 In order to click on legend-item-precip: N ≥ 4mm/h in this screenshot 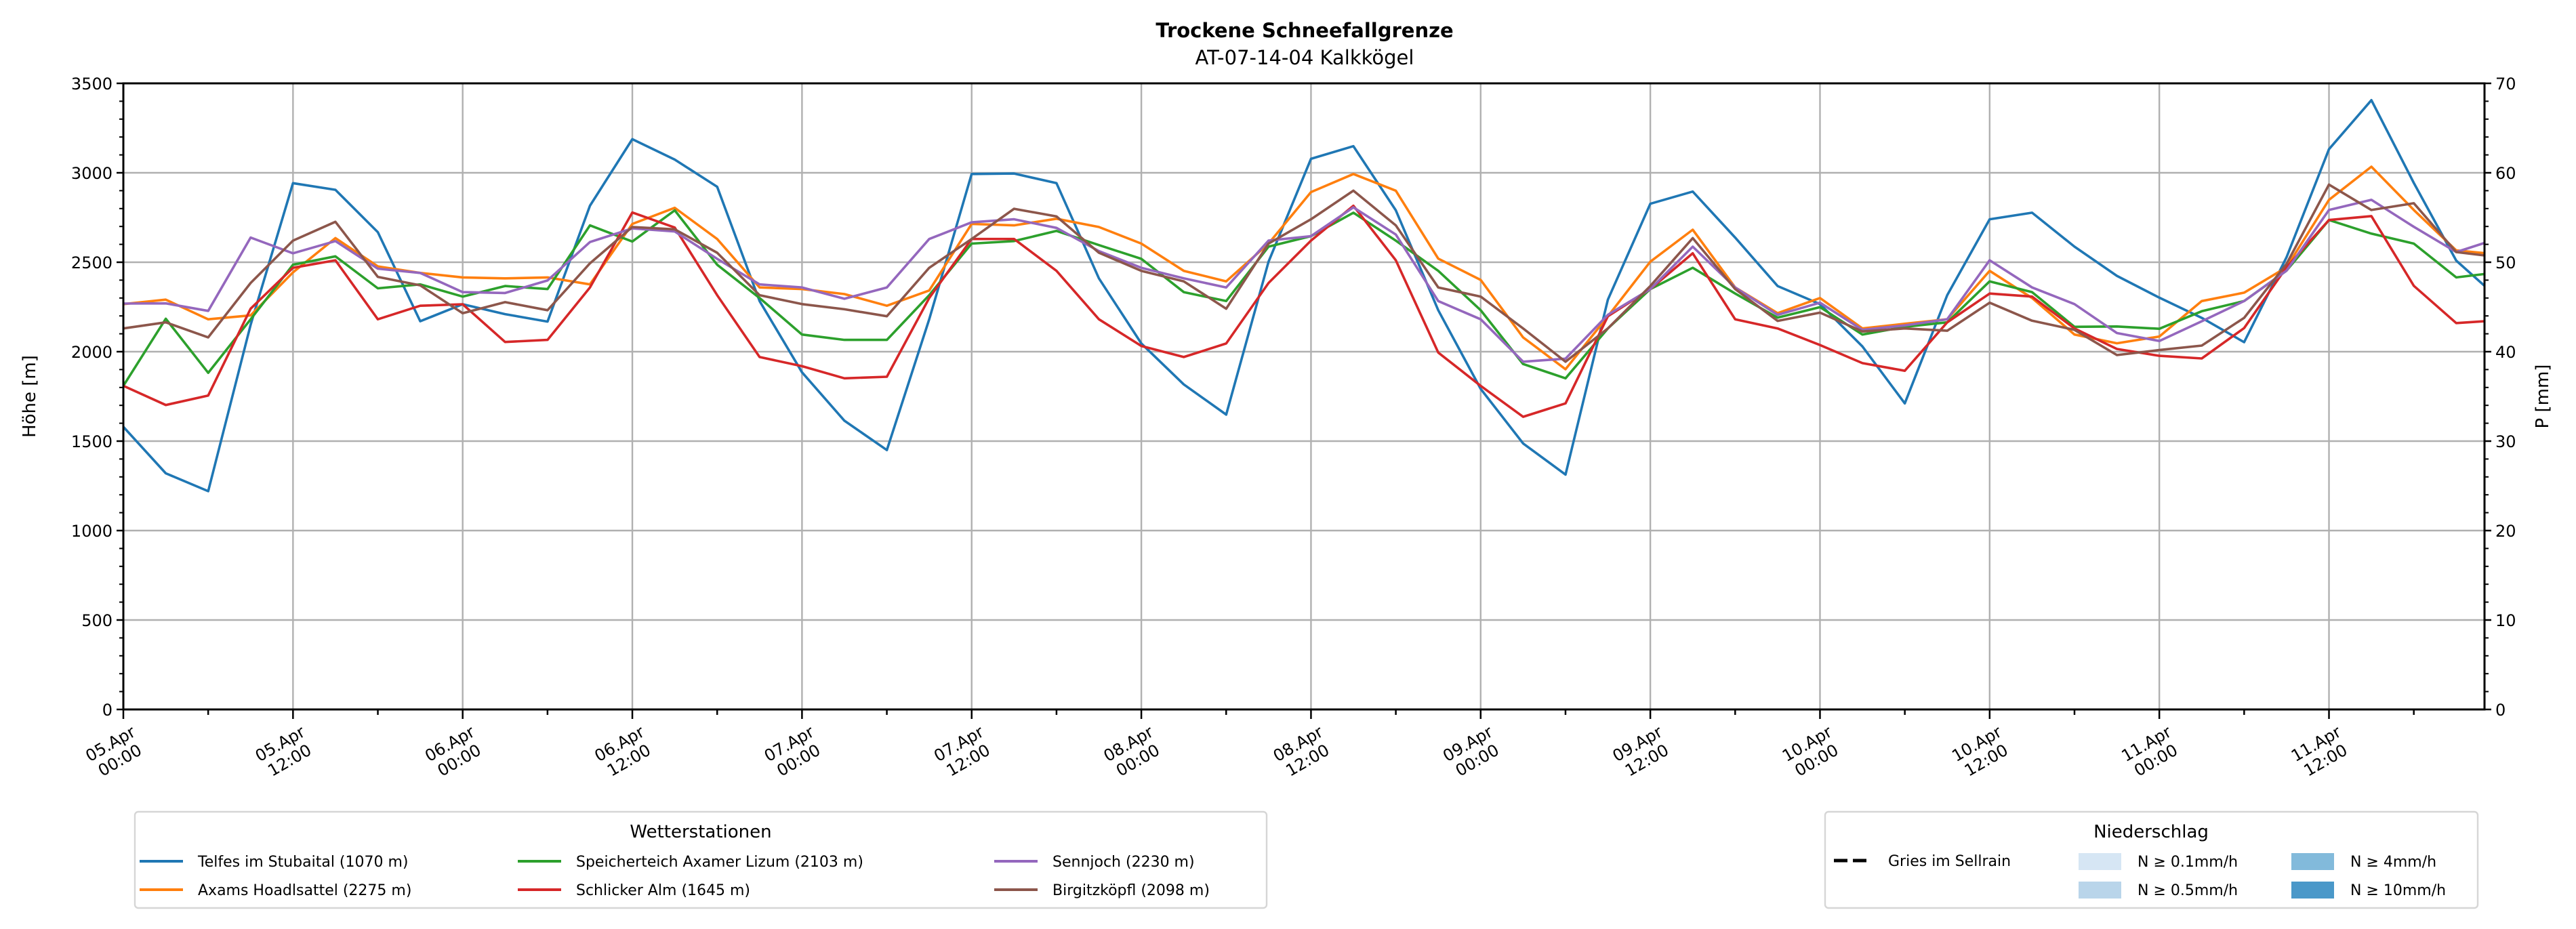, I will do `click(2364, 862)`.